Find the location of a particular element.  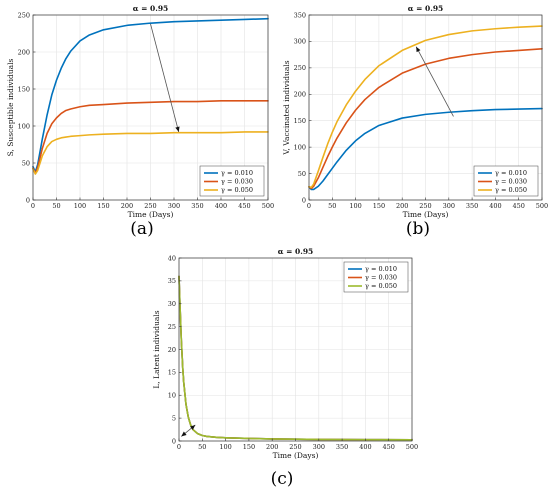

chart1-xtick-label-6: 300 is located at coordinates (449, 206).